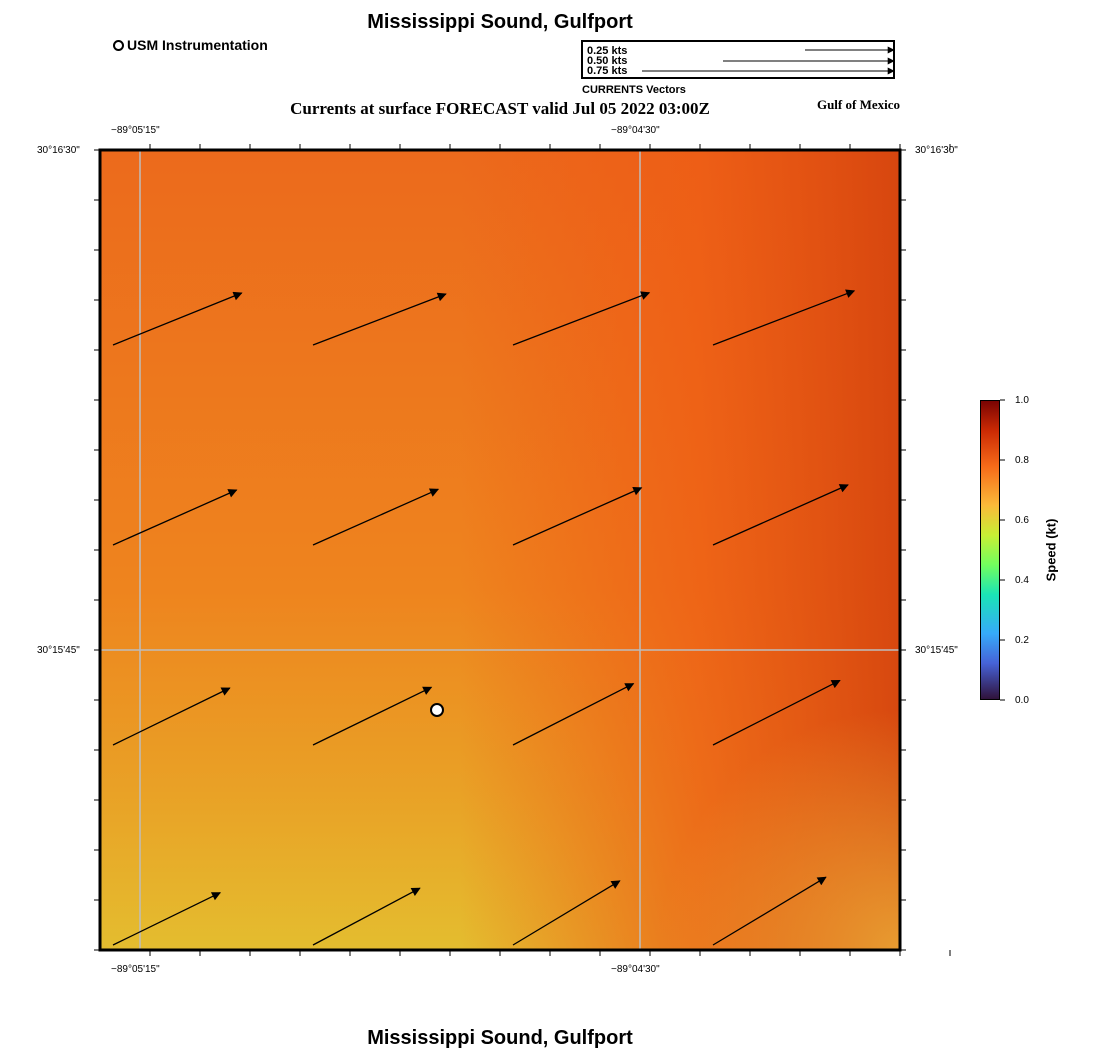 The width and height of the screenshot is (1100, 1050). I want to click on lat-label-left-mid: 30°15'45", so click(58, 650).